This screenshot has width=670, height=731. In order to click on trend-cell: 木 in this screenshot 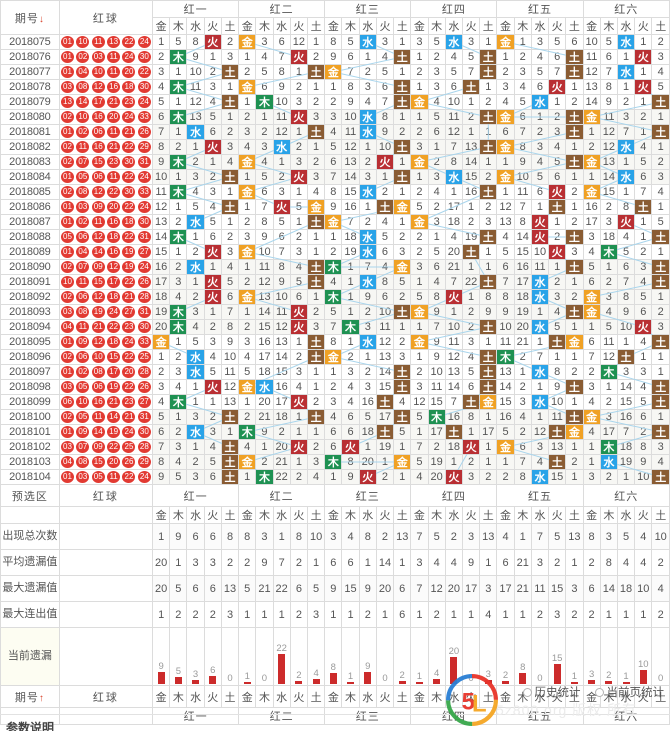, I will do `click(264, 477)`.